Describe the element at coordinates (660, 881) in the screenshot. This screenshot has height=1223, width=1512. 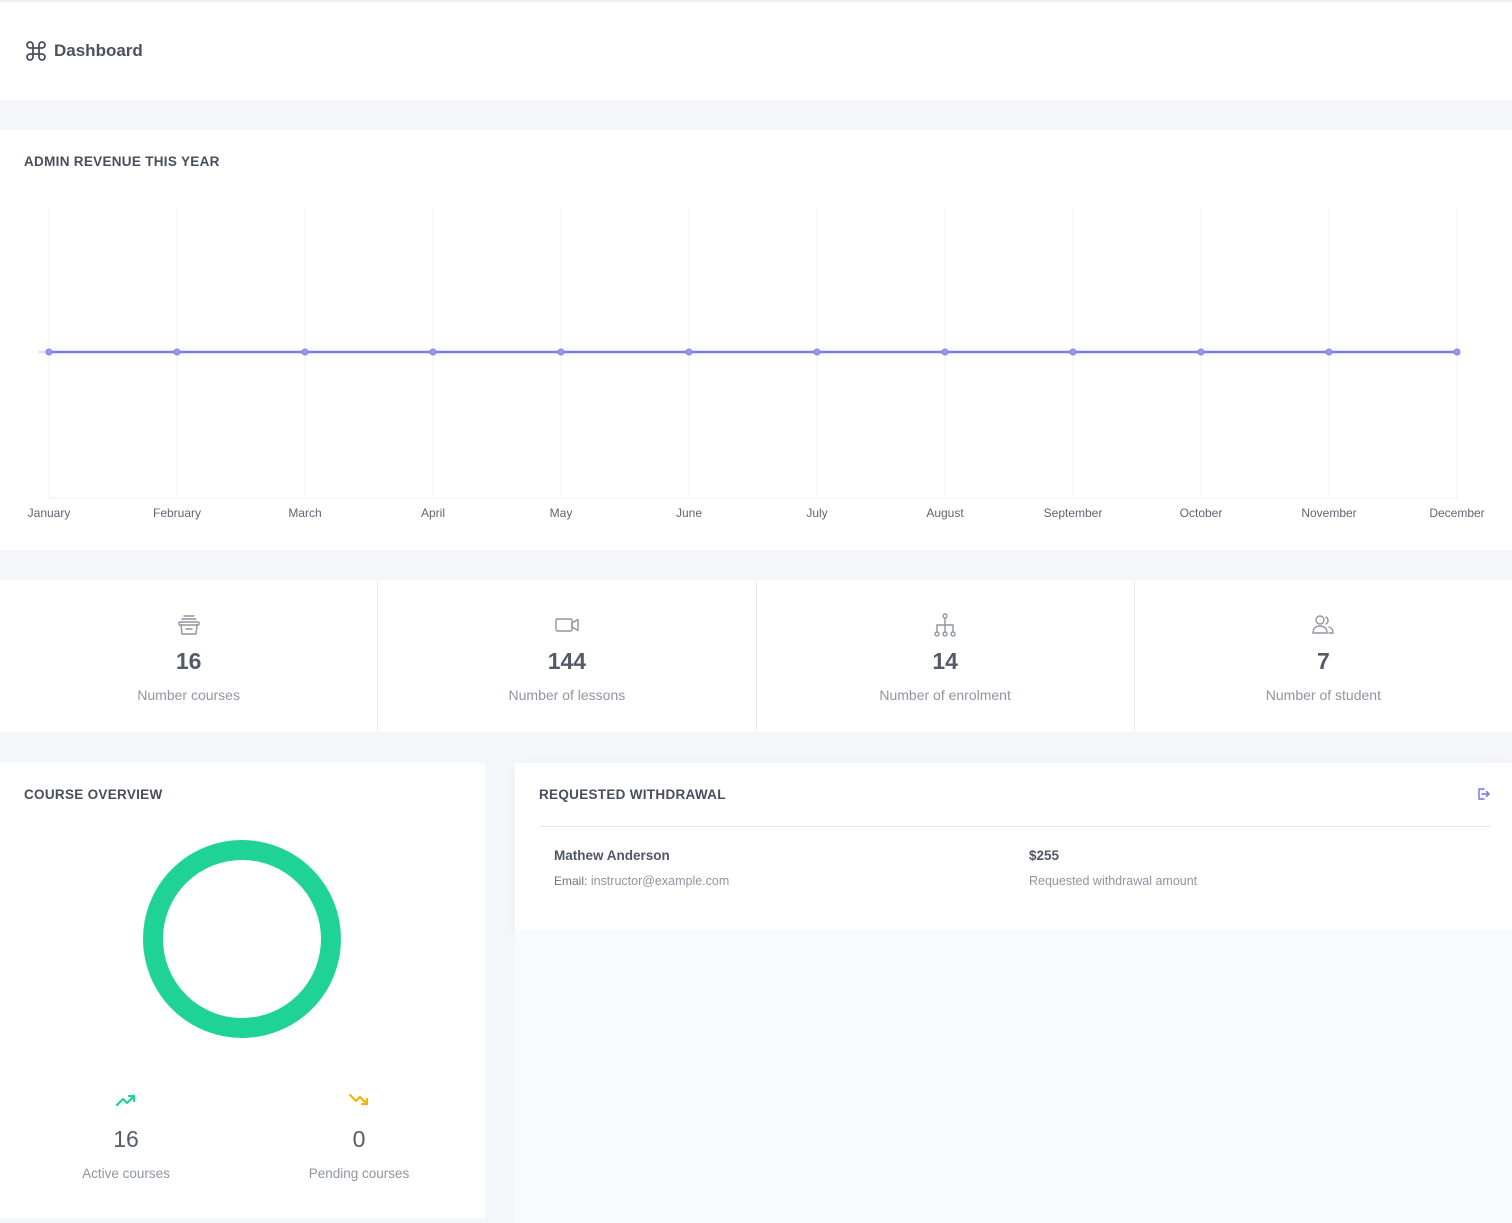
I see `withdrawal-email-value: instructor@example.com` at that location.